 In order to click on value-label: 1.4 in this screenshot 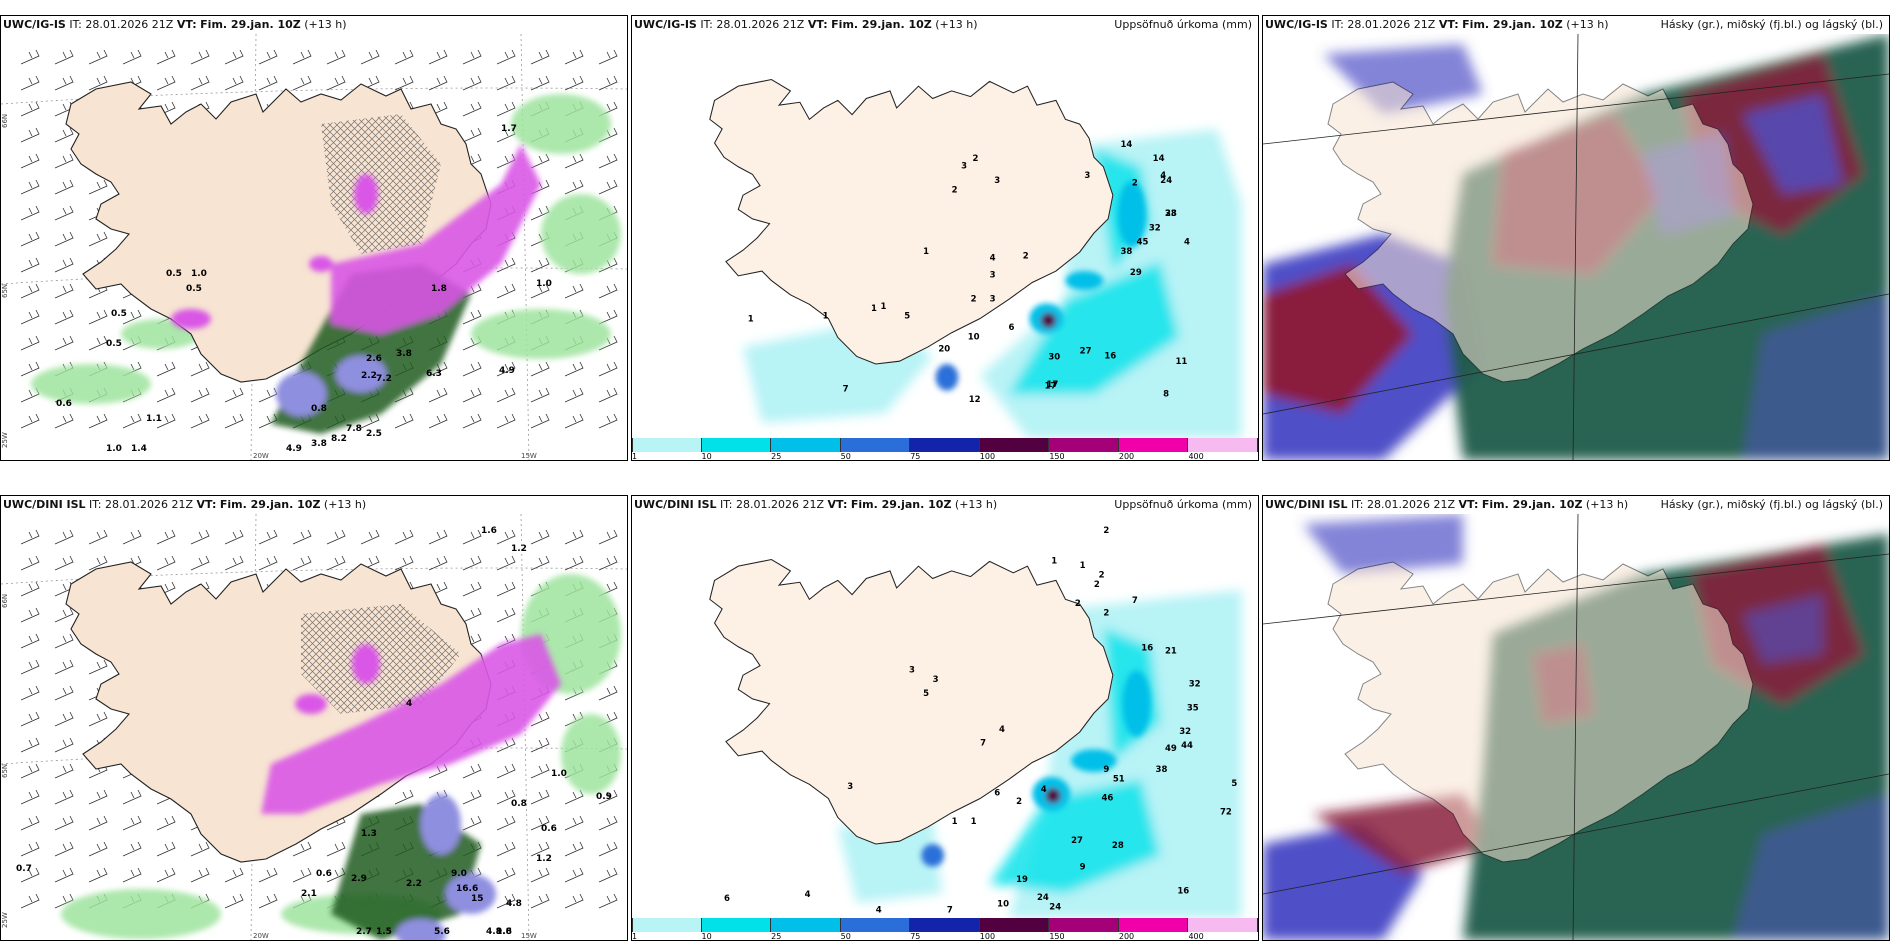, I will do `click(139, 449)`.